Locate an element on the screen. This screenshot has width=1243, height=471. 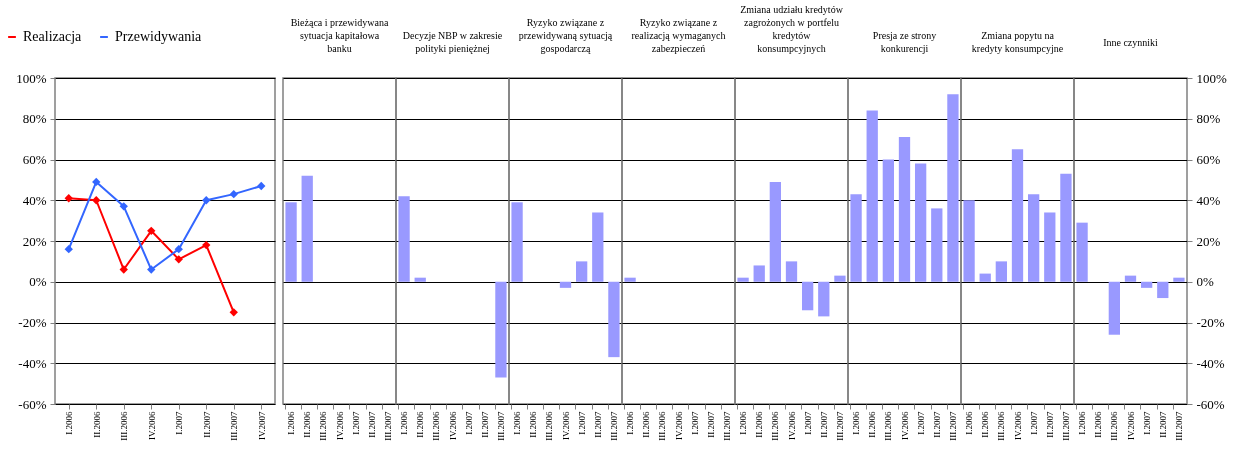
x-tick-label: IV.2007 is located at coordinates (261, 426).